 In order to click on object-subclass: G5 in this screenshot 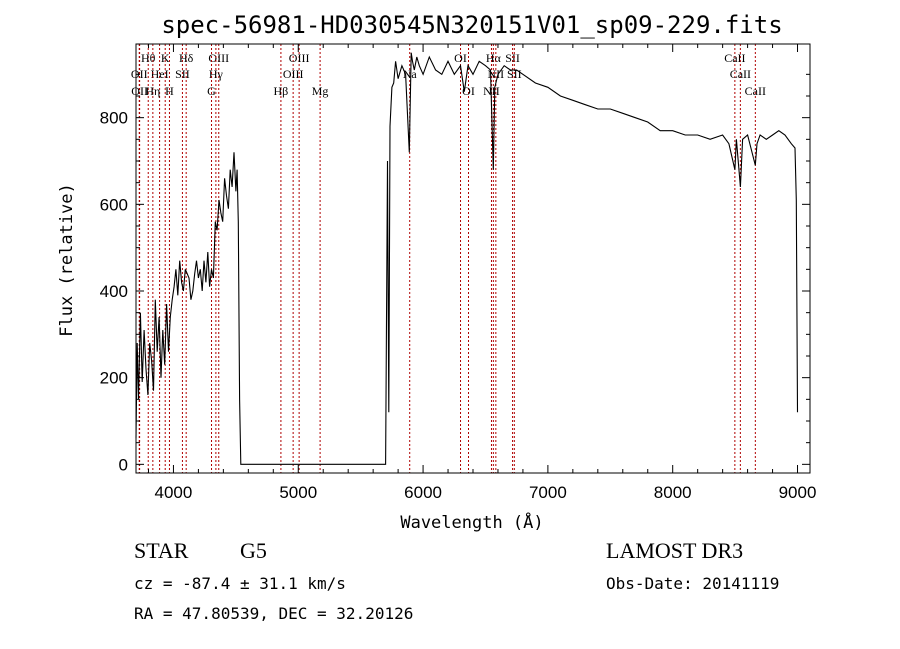, I will do `click(253, 550)`.